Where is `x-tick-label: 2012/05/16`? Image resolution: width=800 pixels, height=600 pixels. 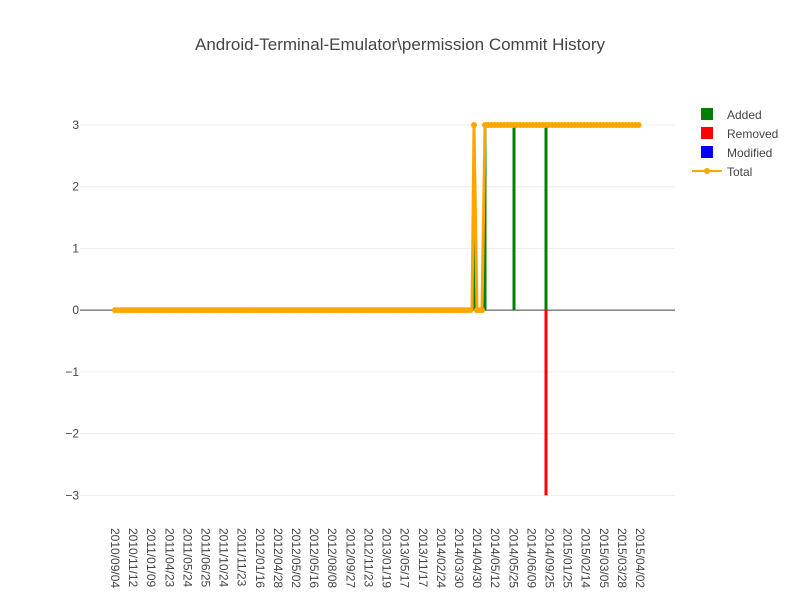 x-tick-label: 2012/05/16 is located at coordinates (314, 558).